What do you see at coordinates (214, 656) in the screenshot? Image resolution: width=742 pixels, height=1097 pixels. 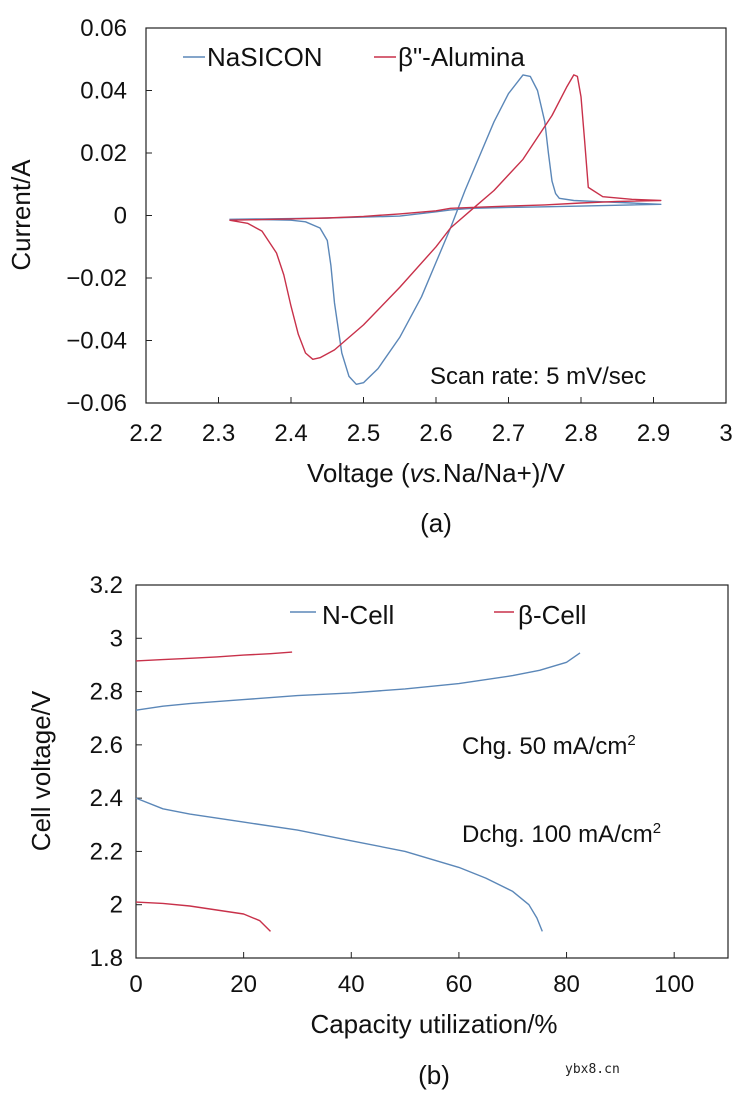 I see `series-line-cell-charge` at bounding box center [214, 656].